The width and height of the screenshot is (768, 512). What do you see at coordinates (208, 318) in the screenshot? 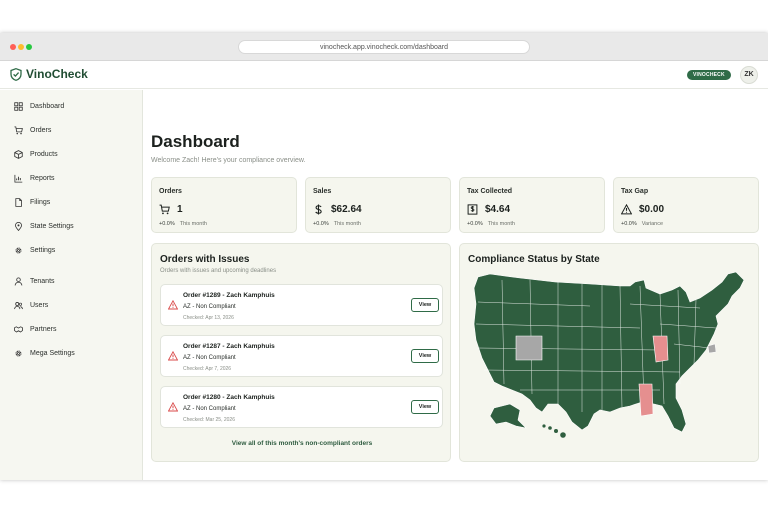
I see `order-checked-date: Checked: Apr 13, 2026` at bounding box center [208, 318].